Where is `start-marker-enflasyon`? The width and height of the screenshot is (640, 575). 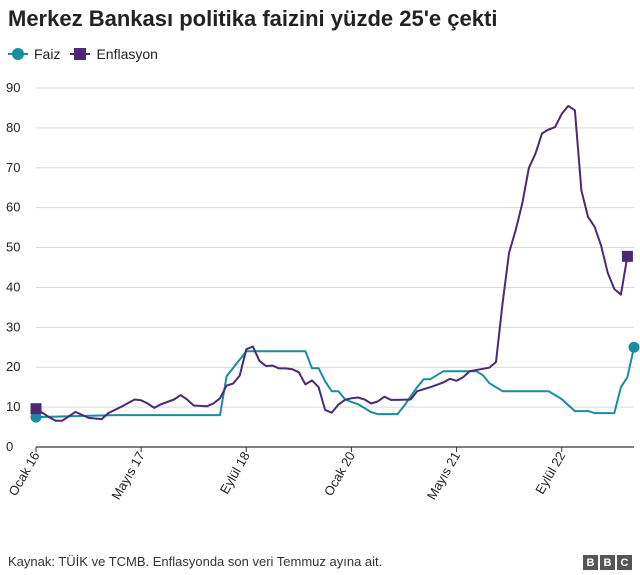
start-marker-enflasyon is located at coordinates (36, 409).